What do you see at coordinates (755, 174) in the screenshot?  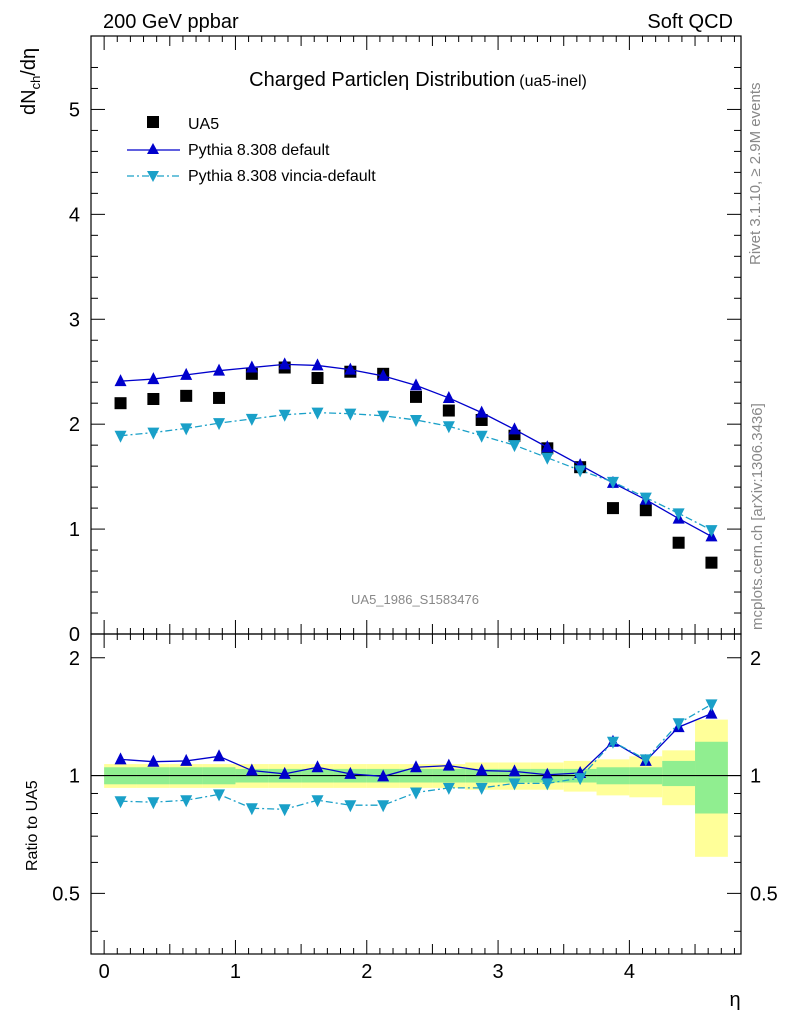 I see `rivet-label: Rivet 3.1.10, ≥ 2.9M events` at bounding box center [755, 174].